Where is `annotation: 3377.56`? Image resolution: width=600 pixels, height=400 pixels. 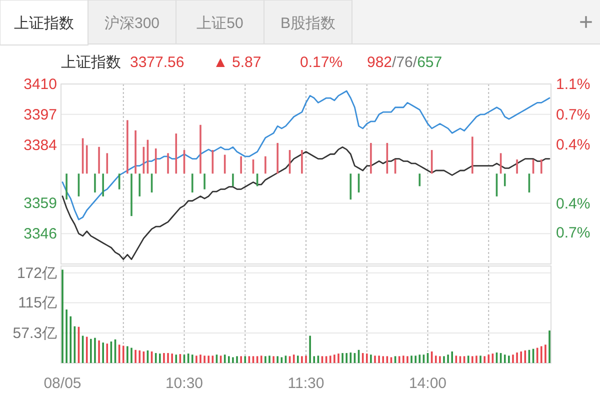 annotation: 3377.56 is located at coordinates (157, 62).